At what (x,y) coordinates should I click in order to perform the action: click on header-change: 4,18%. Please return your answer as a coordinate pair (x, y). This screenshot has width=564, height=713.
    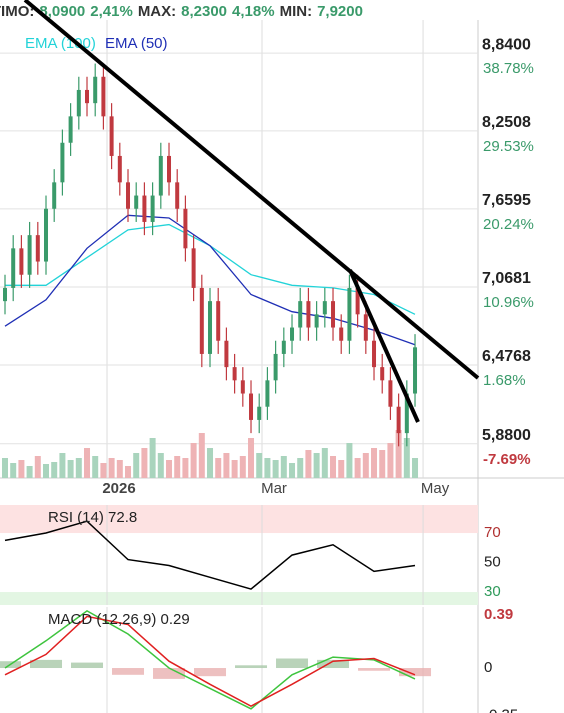
    Looking at the image, I should click on (253, 11).